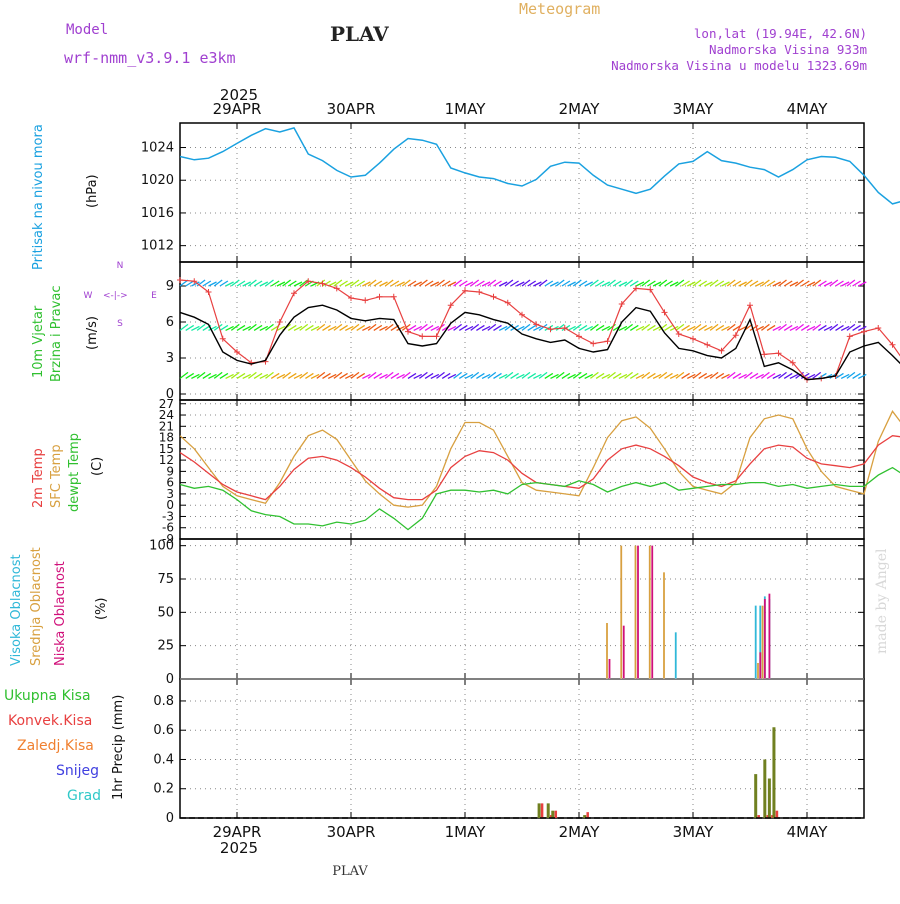  I want to click on y-tick-label: 75, so click(165, 579).